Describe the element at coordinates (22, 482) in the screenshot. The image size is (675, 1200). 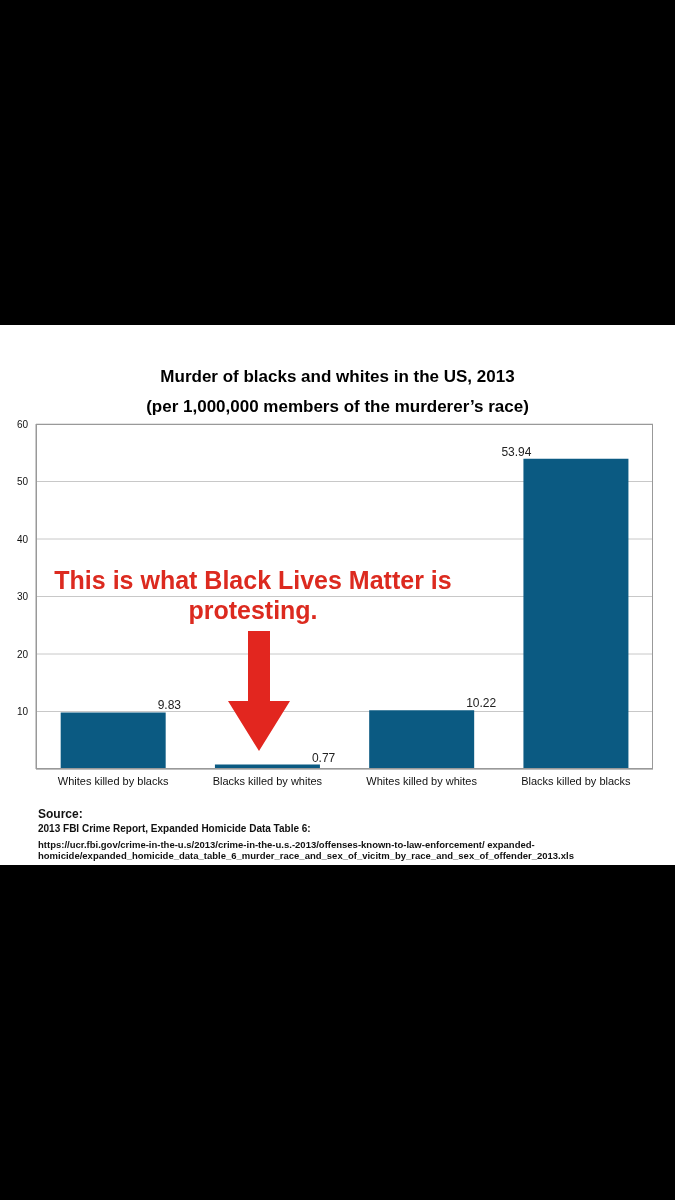
I see `y-tick-label: 50` at that location.